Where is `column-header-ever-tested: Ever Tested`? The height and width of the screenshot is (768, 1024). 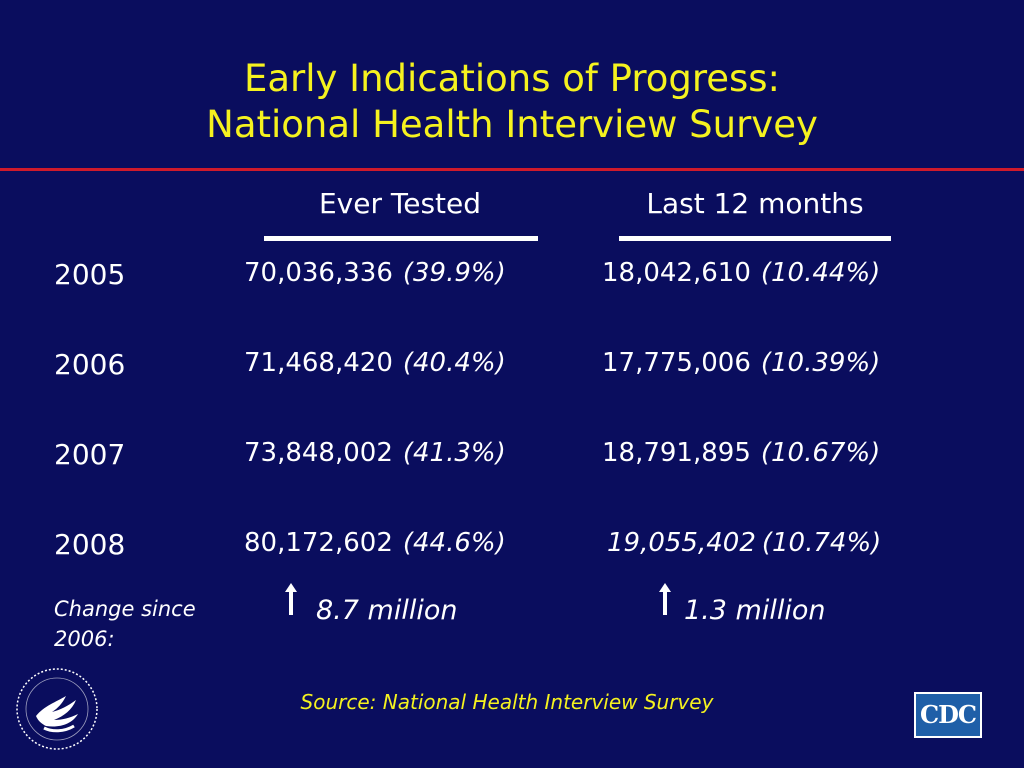
column-header-ever-tested: Ever Tested is located at coordinates (400, 203).